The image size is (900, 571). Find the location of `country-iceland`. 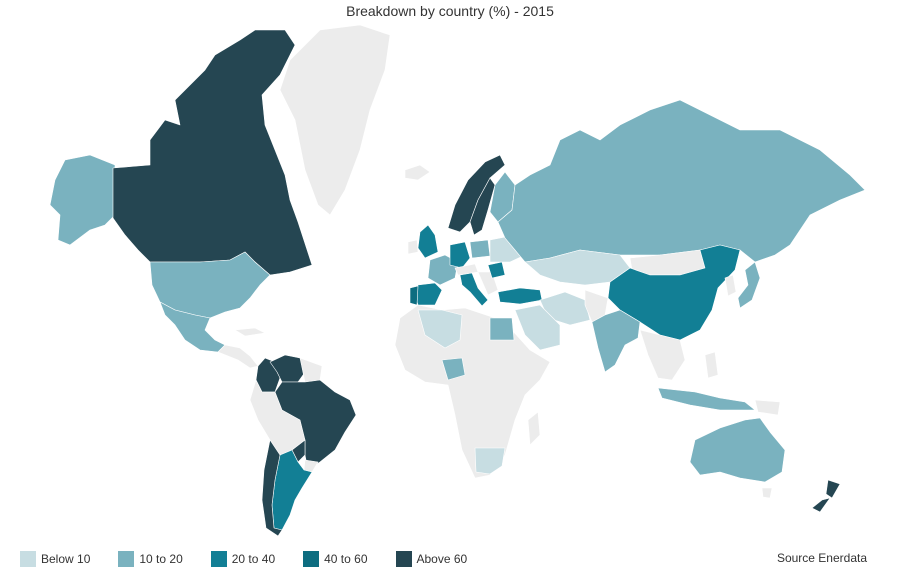

country-iceland is located at coordinates (417, 172).